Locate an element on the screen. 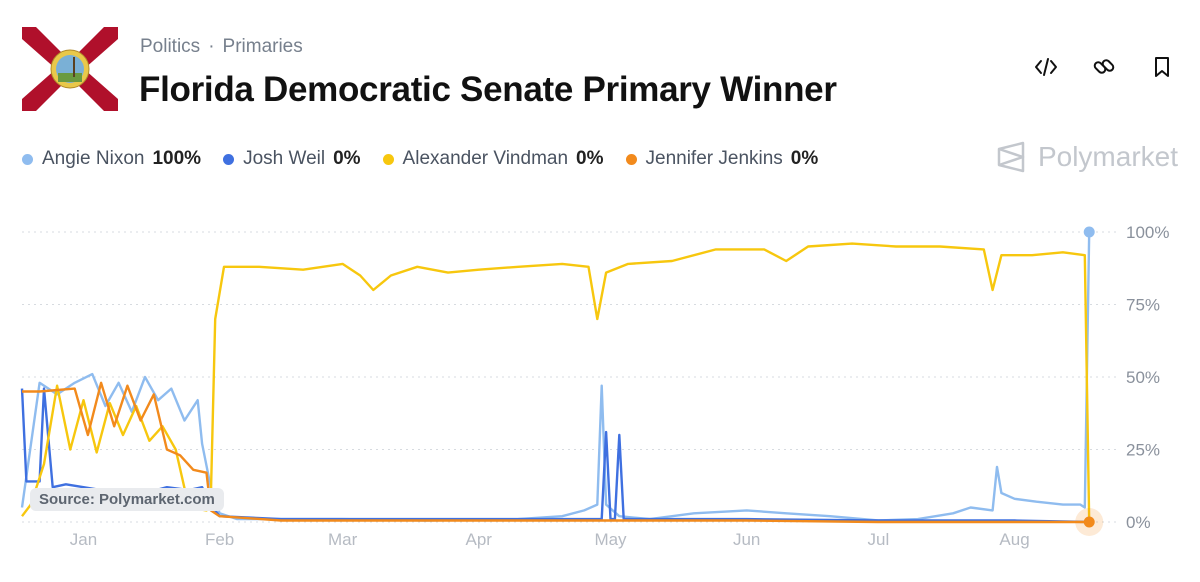 This screenshot has width=1200, height=582. y-tick-label: 75% is located at coordinates (1143, 305).